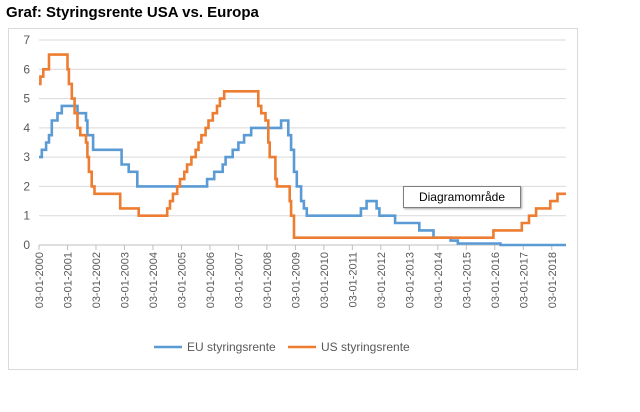 The width and height of the screenshot is (640, 412). Describe the element at coordinates (26, 216) in the screenshot. I see `y-tick-label: 1` at that location.